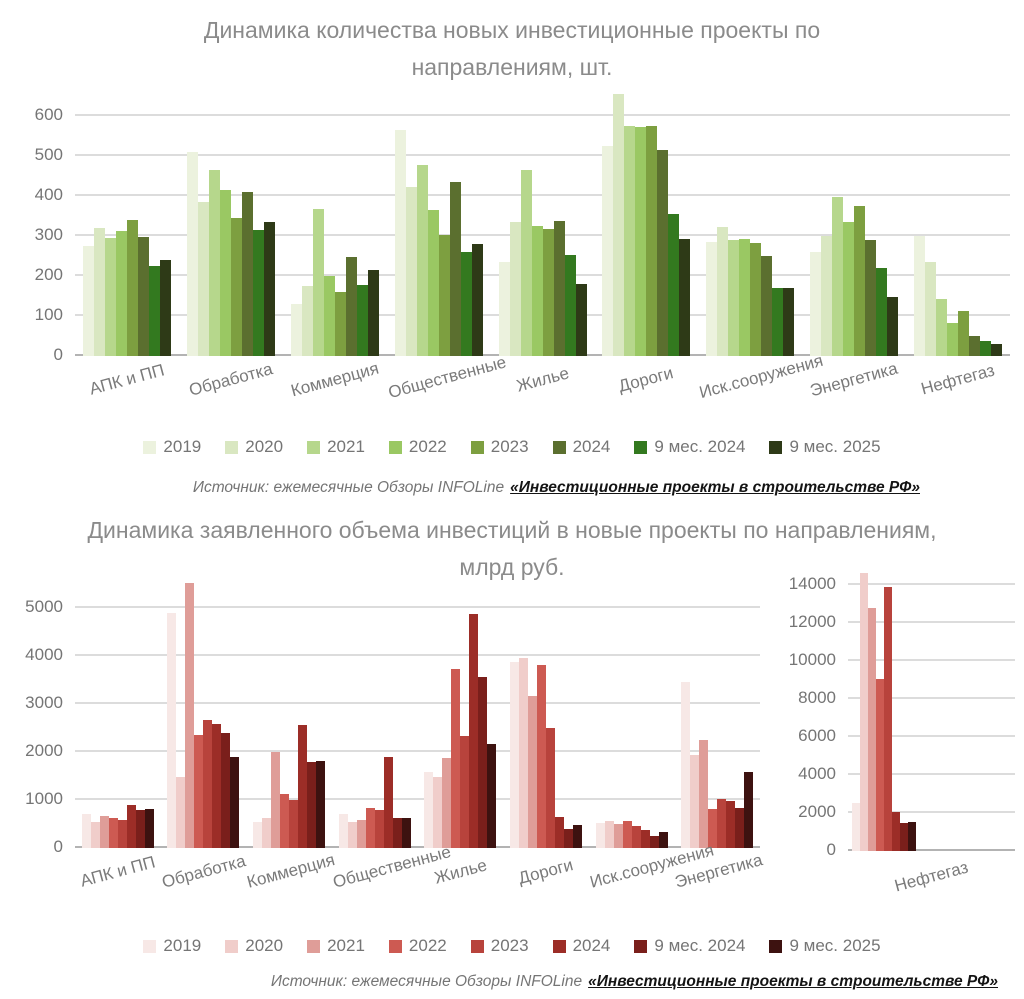 This screenshot has width=1024, height=999. I want to click on bar-9 мес. 2024-Коммерция, so click(312, 805).